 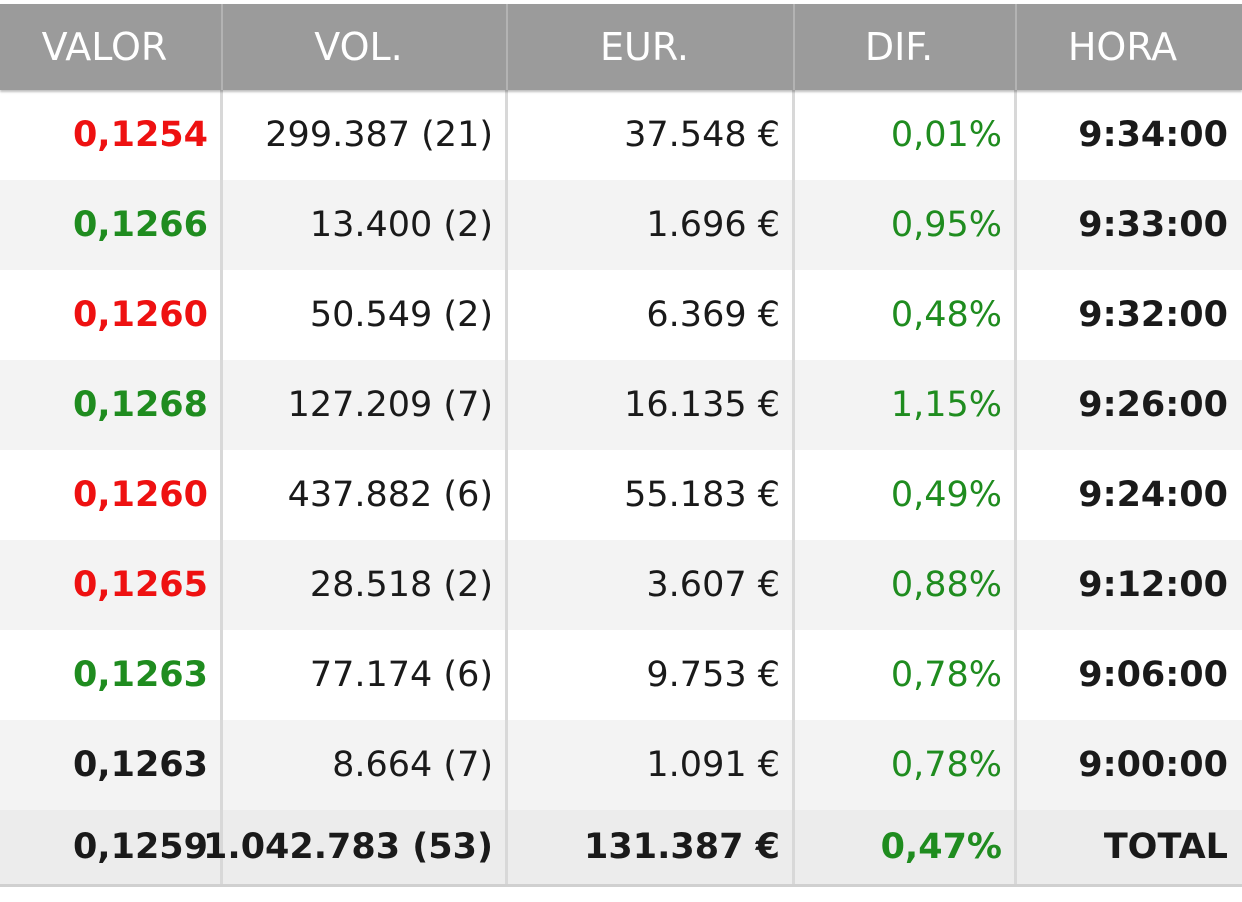 What do you see at coordinates (1153, 675) in the screenshot?
I see `cell-hora: 9:06:00` at bounding box center [1153, 675].